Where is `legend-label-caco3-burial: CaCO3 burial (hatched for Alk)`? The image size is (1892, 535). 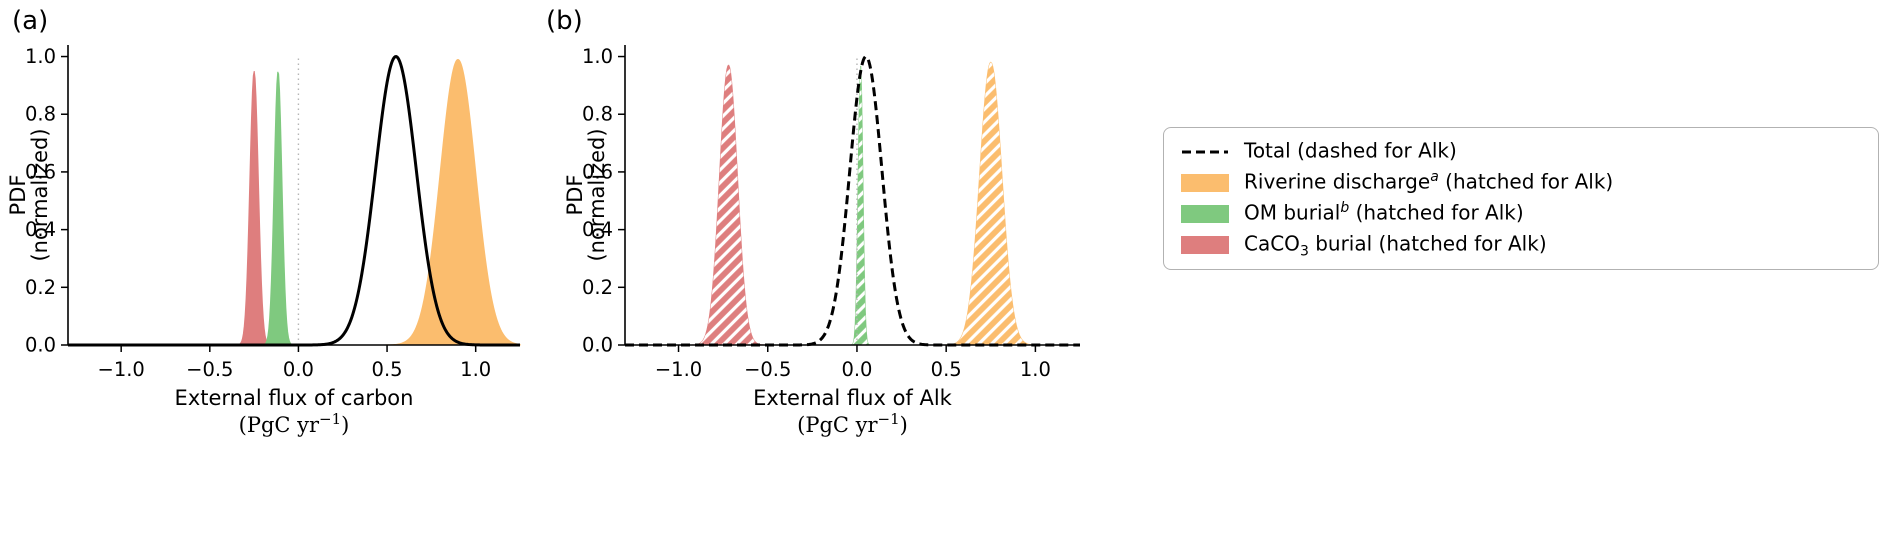 legend-label-caco3-burial: CaCO3 burial (hatched for Alk) is located at coordinates (1395, 245).